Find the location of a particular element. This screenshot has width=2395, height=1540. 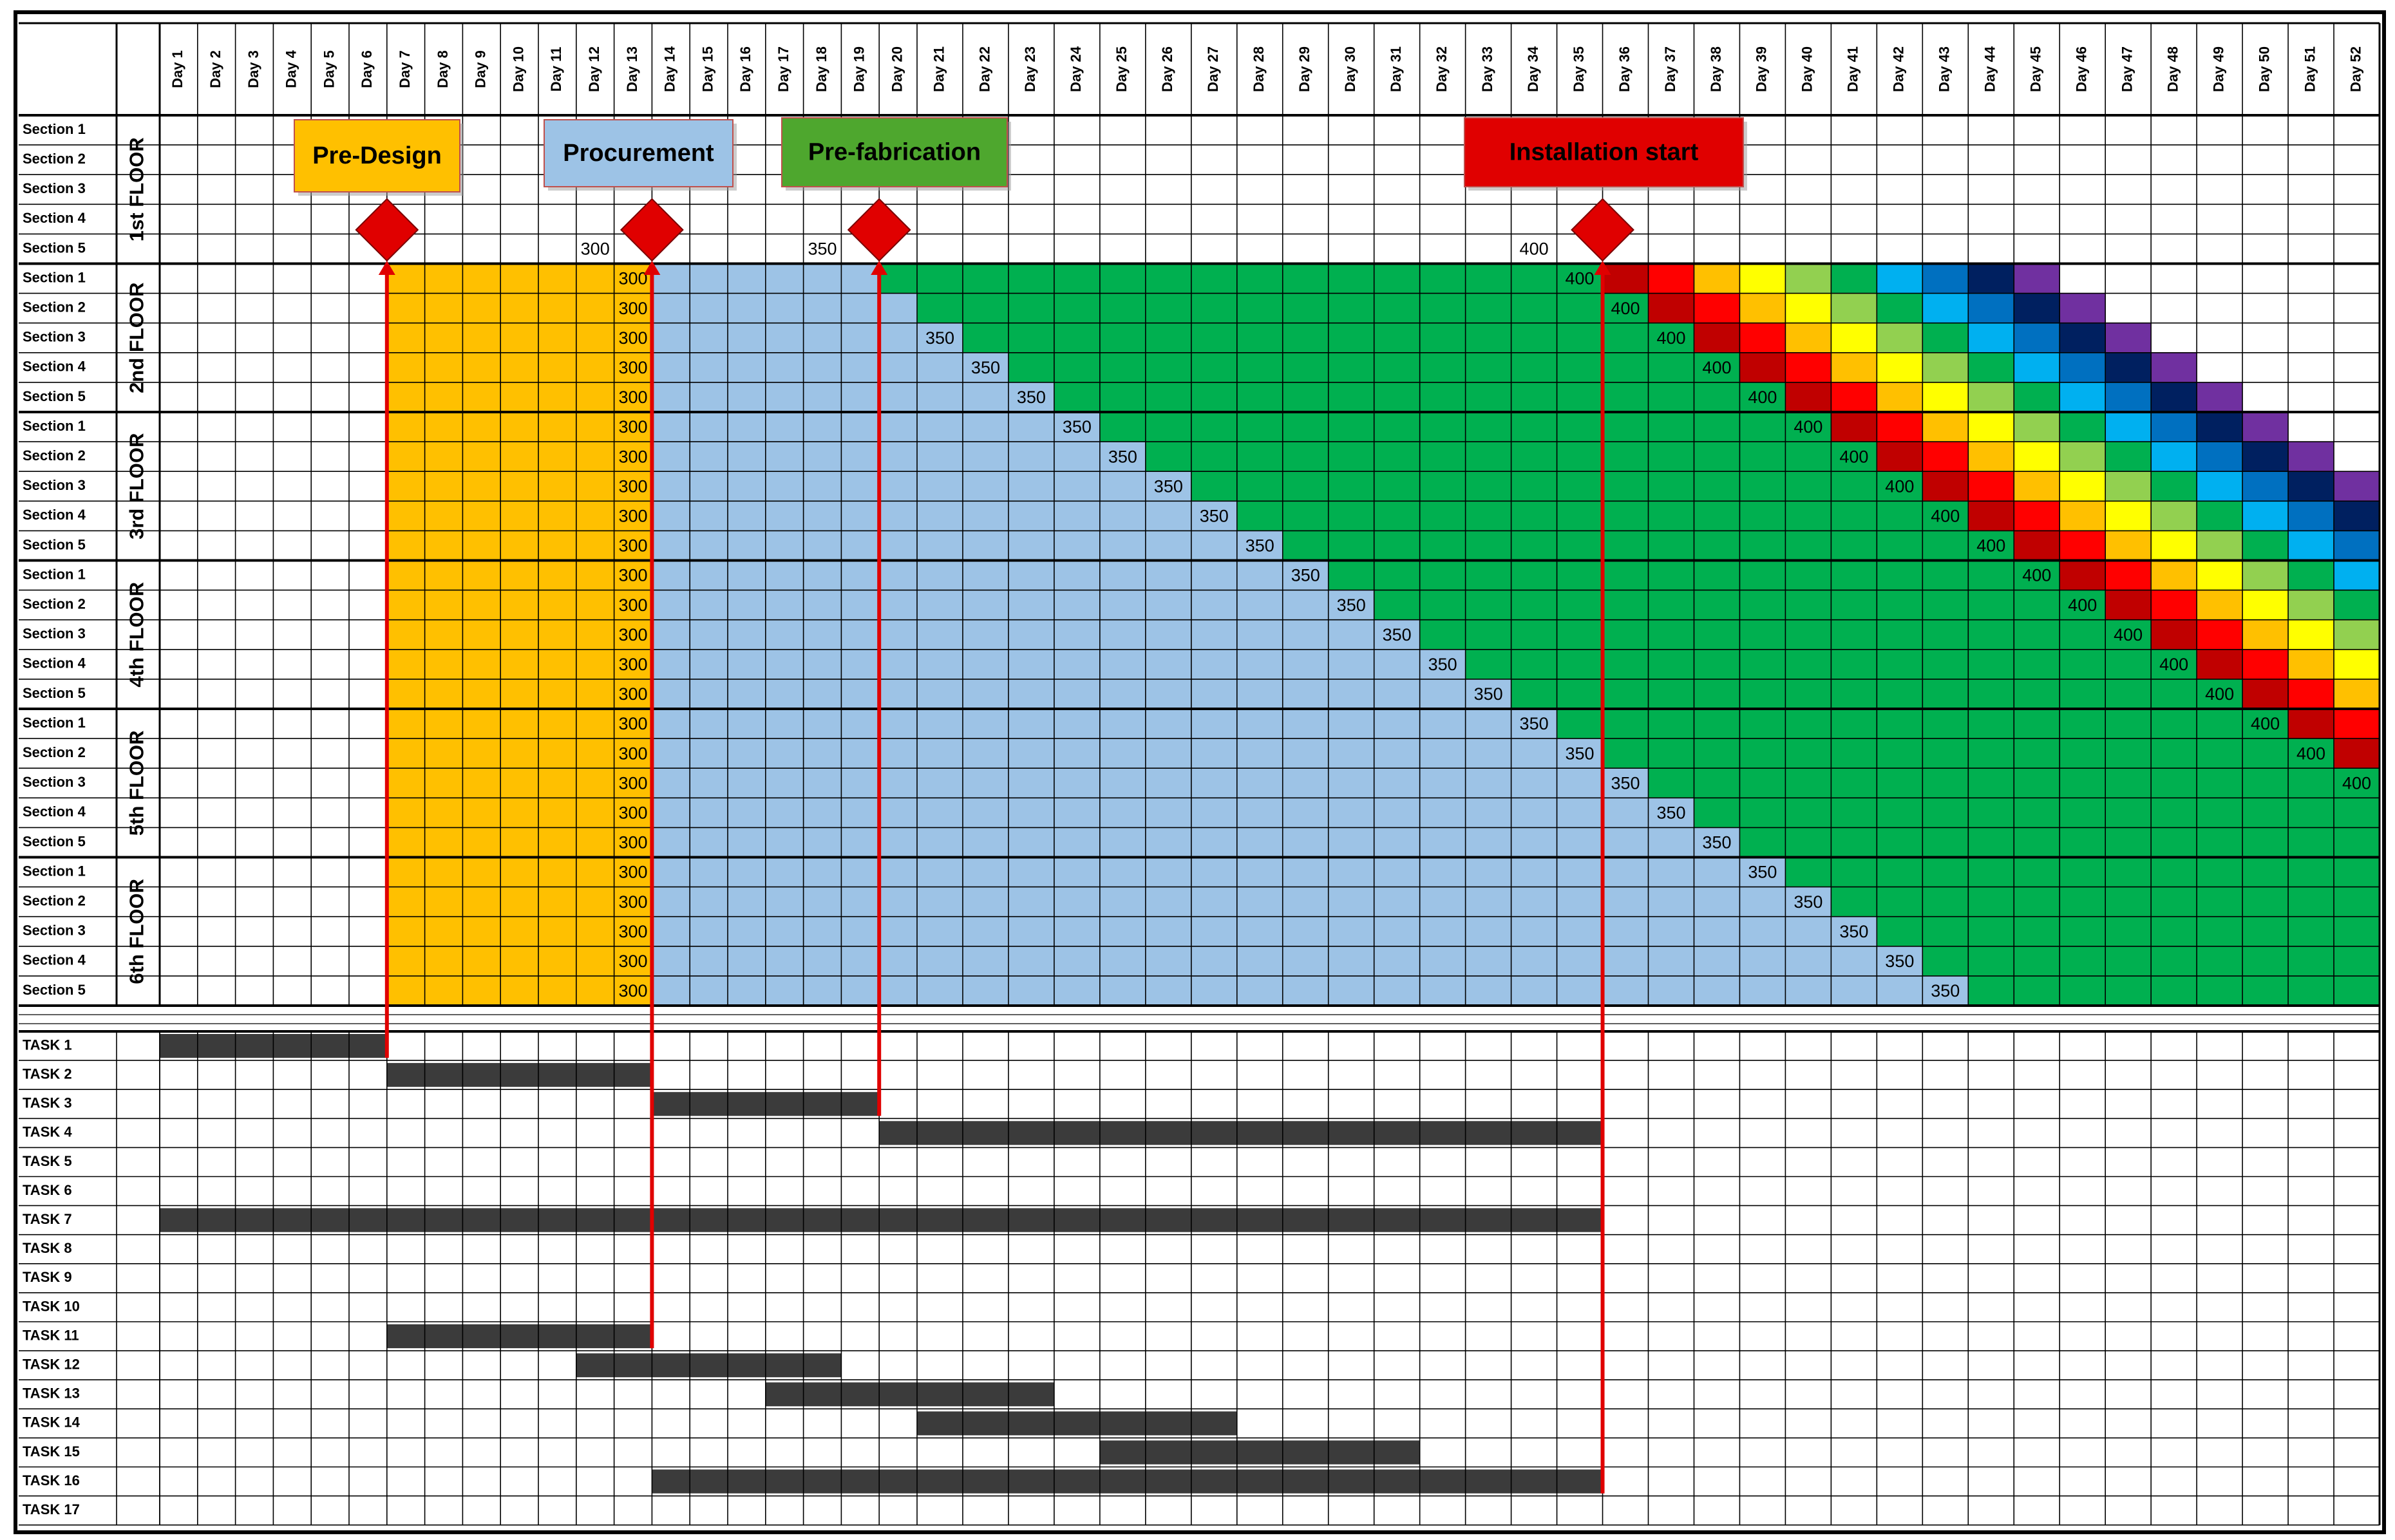

section-label: Section 4 is located at coordinates (54, 812).